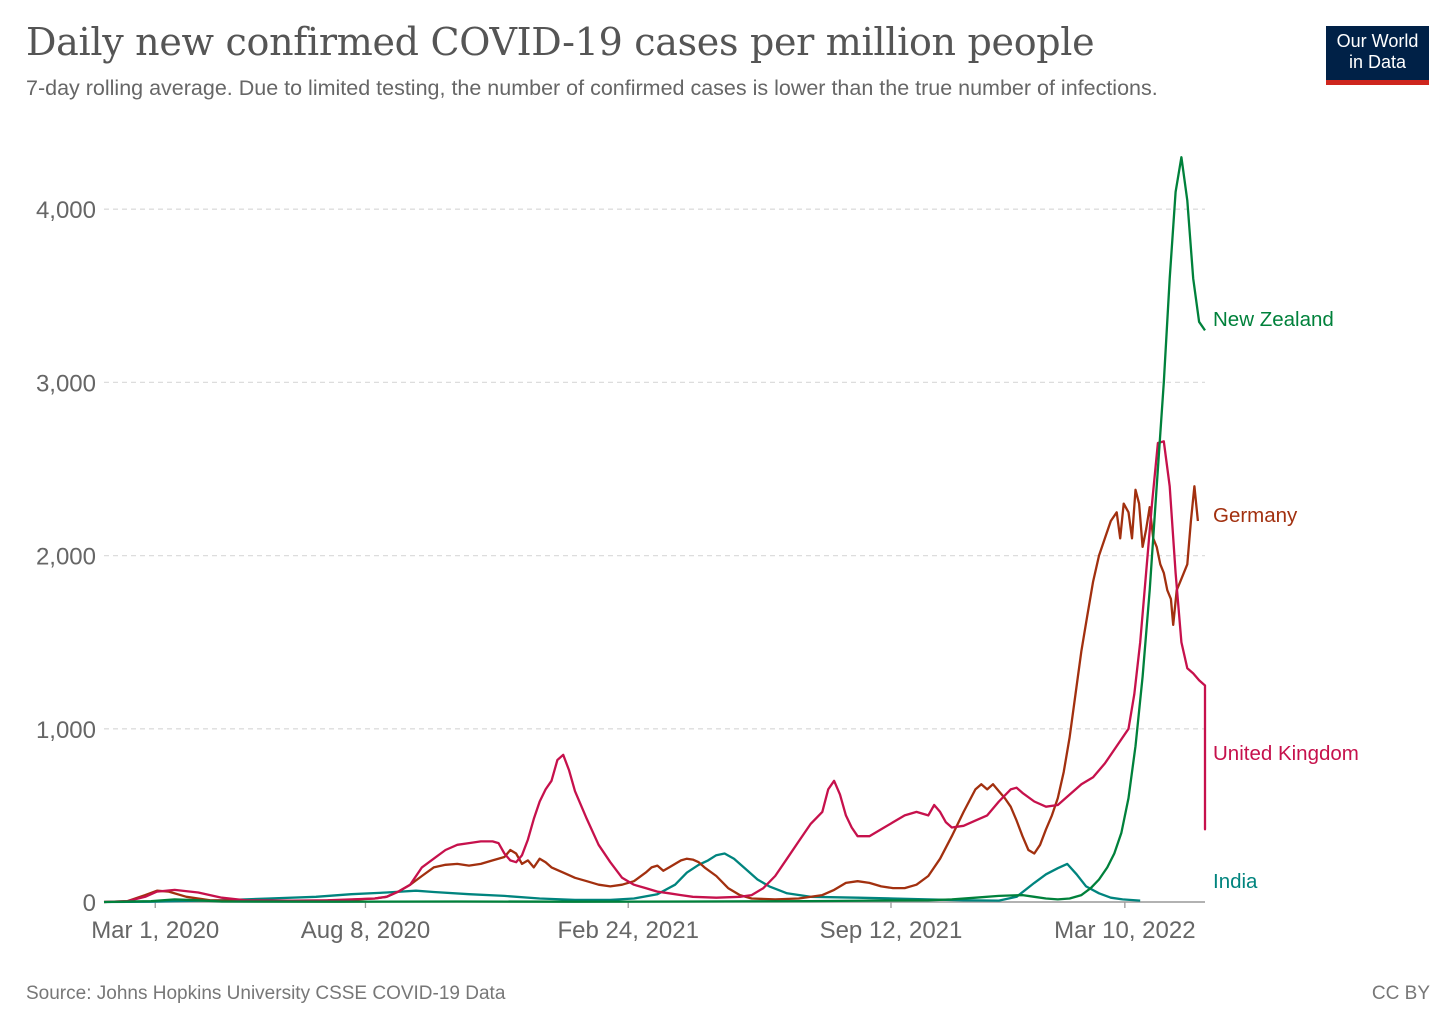 The width and height of the screenshot is (1456, 1028). I want to click on owid-logo: Our World in Data, so click(1377, 55).